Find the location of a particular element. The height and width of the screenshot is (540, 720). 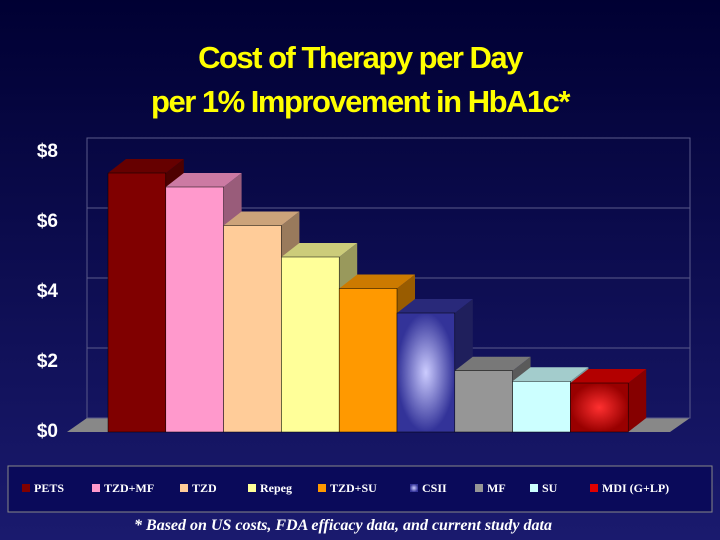

legend-label: Repeg is located at coordinates (276, 488).